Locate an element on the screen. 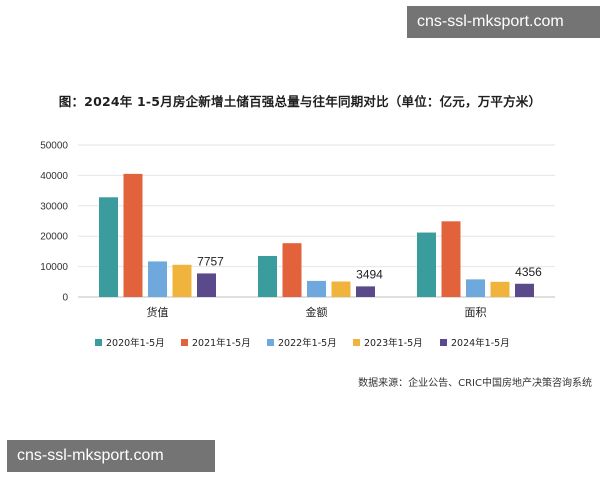 This screenshot has width=600, height=480. data-label: 3494 is located at coordinates (369, 274).